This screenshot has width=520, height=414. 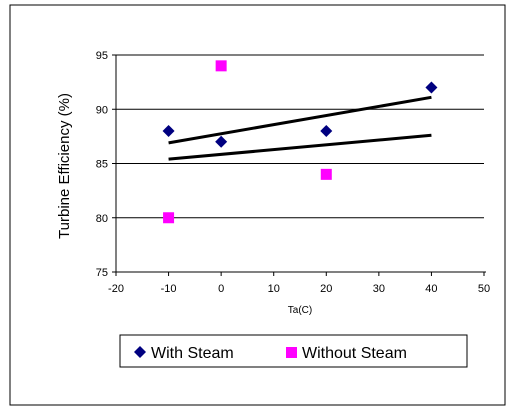 What do you see at coordinates (326, 130) in the screenshot?
I see `point-with-steam-x20` at bounding box center [326, 130].